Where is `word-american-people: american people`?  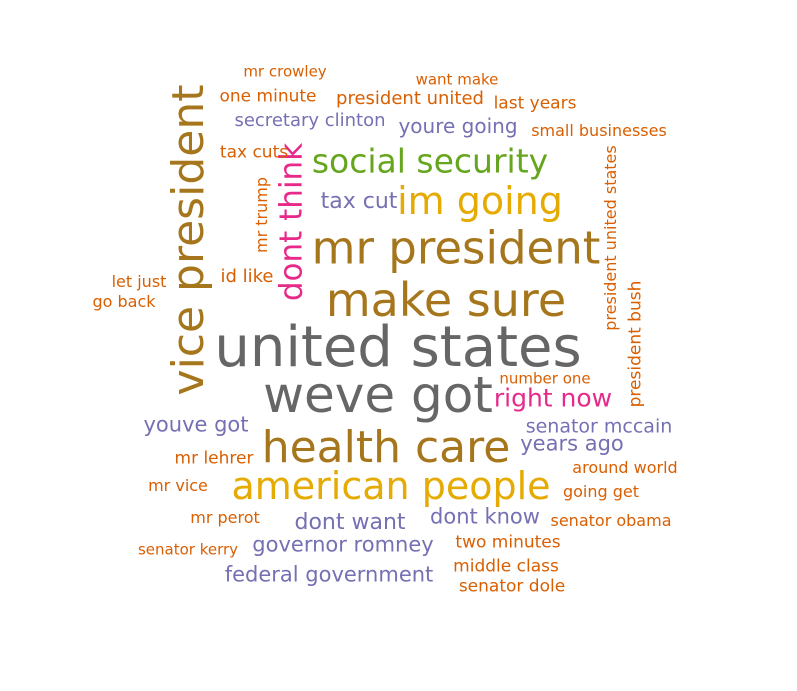
word-american-people: american people is located at coordinates (391, 486).